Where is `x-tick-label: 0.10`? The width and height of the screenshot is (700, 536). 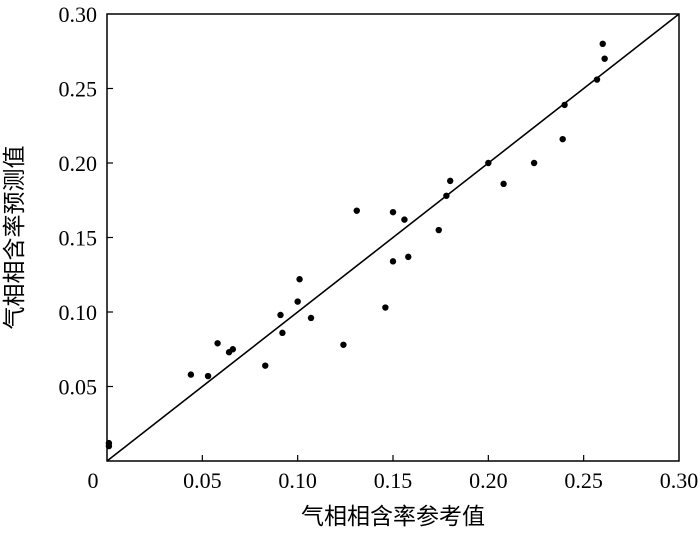
x-tick-label: 0.10 is located at coordinates (297, 480).